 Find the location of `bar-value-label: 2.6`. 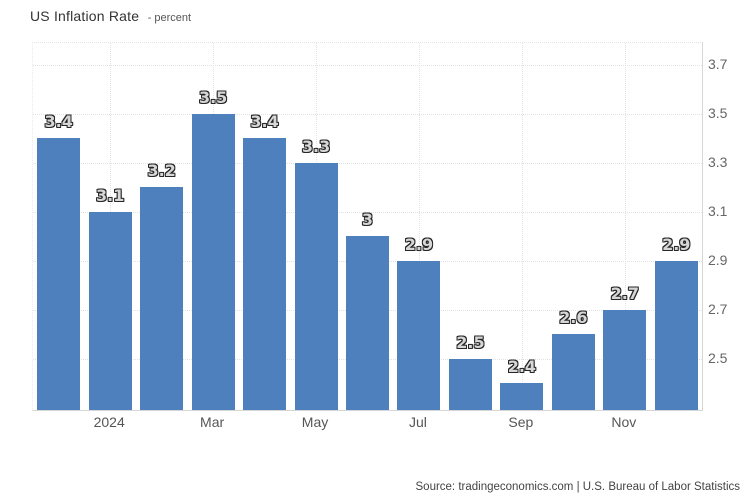

bar-value-label: 2.6 is located at coordinates (573, 318).